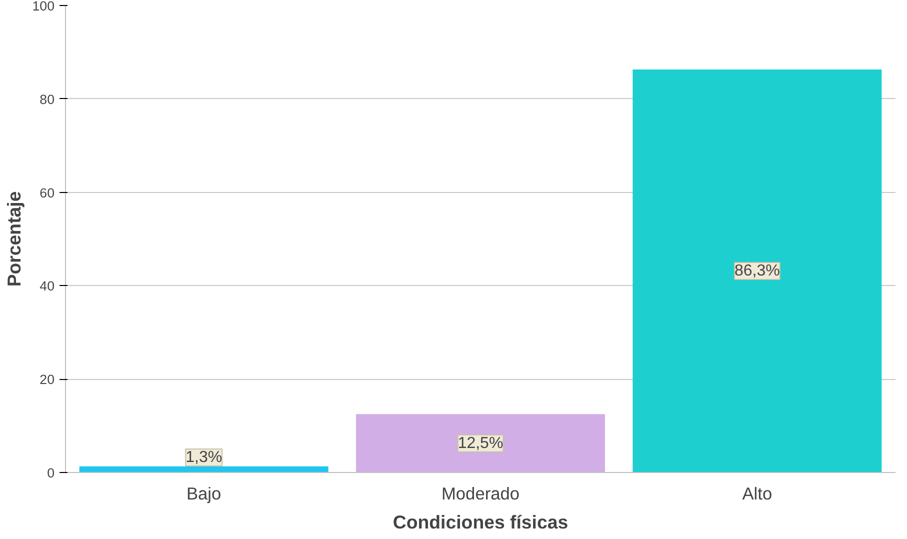  Describe the element at coordinates (47, 99) in the screenshot. I see `y-tick-label: 80` at that location.